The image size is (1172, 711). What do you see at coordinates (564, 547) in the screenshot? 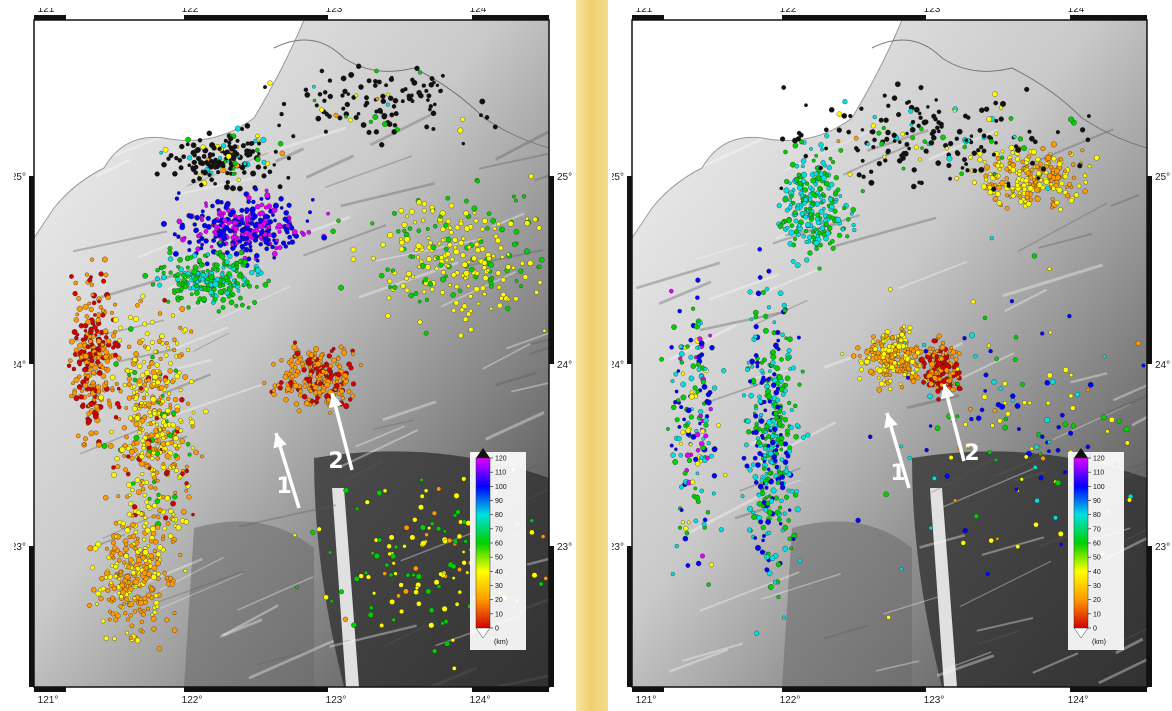
I see `latitude-label-right: 23°` at bounding box center [564, 547].